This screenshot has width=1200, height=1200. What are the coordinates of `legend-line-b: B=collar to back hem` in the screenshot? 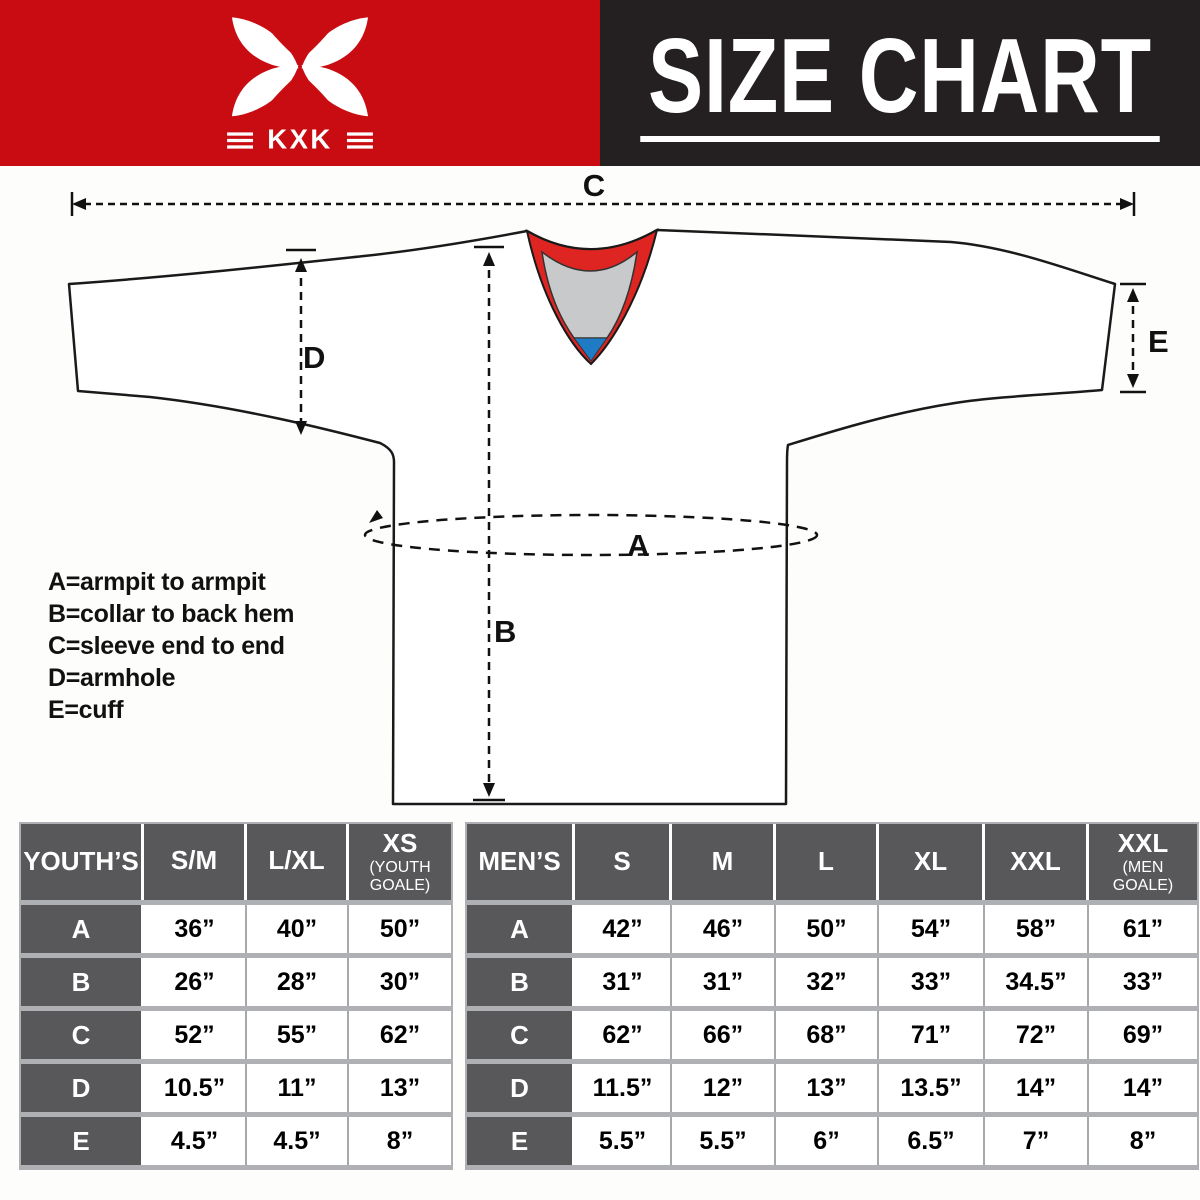 It's located at (171, 614).